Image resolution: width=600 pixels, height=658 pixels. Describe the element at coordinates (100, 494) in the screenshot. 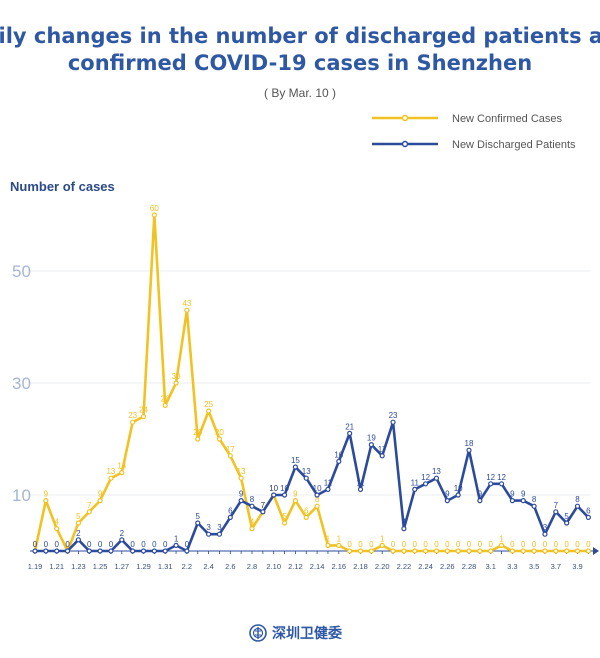

I see `data-label-confirmed: 9` at that location.